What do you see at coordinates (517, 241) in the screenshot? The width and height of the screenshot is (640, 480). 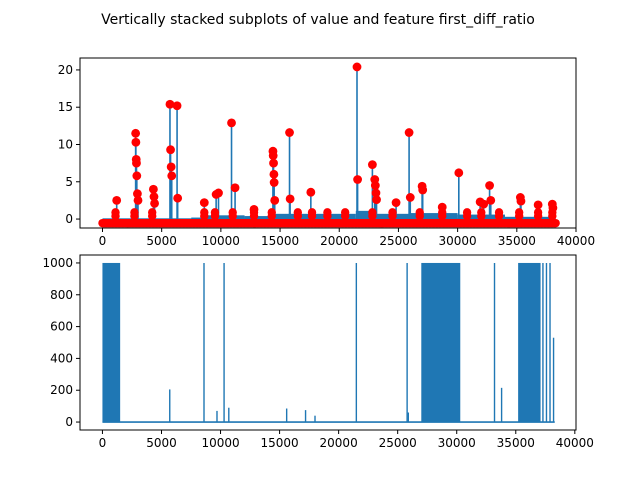 I see `top-x-tick-label-7: 35000` at bounding box center [517, 241].